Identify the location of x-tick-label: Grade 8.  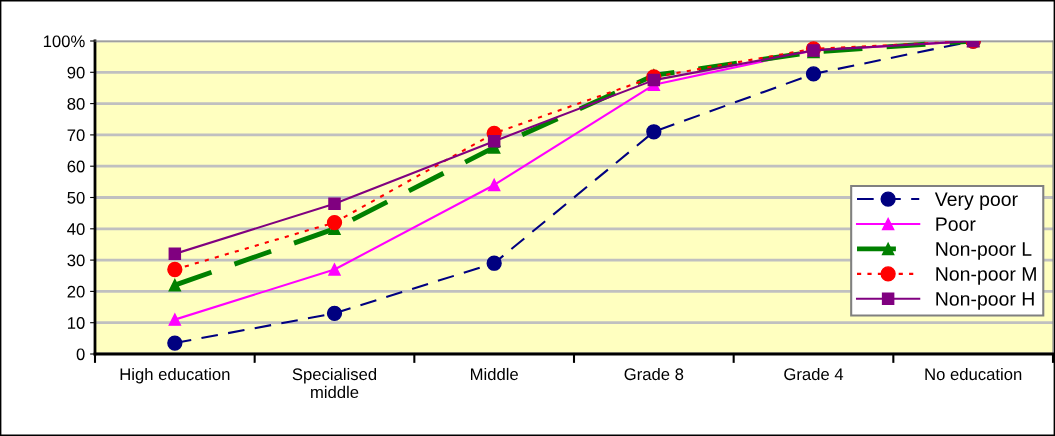
(654, 374).